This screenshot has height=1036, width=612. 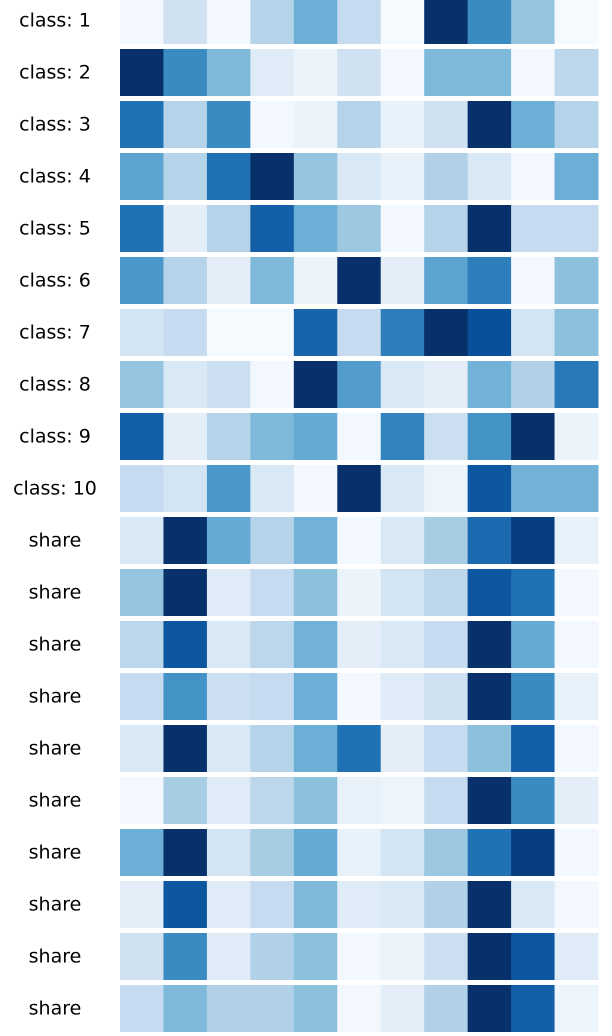 What do you see at coordinates (55, 281) in the screenshot?
I see `row-label: class: 6` at bounding box center [55, 281].